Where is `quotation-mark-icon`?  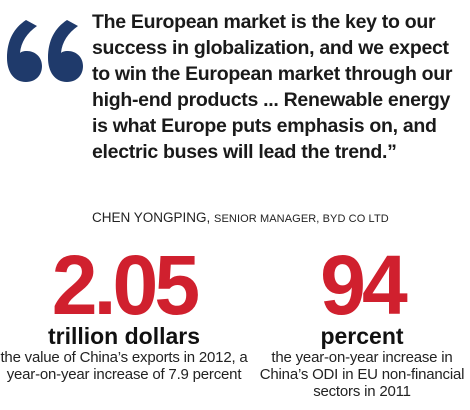 quotation-mark-icon is located at coordinates (45, 51).